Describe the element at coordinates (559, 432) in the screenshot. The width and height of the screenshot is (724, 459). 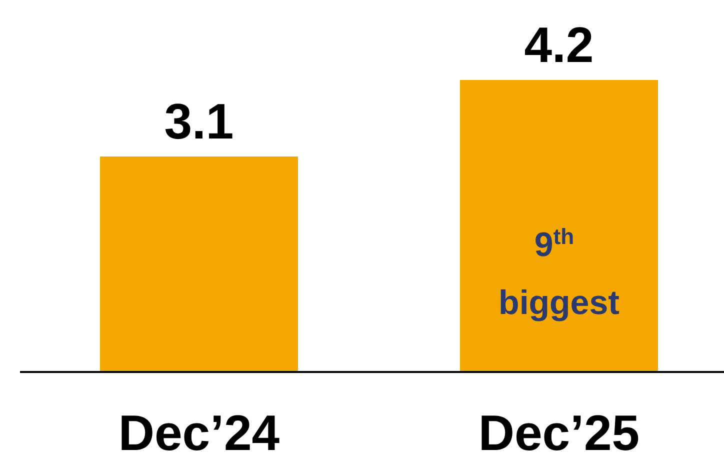
I see `x-tick-label: Dec’25` at that location.